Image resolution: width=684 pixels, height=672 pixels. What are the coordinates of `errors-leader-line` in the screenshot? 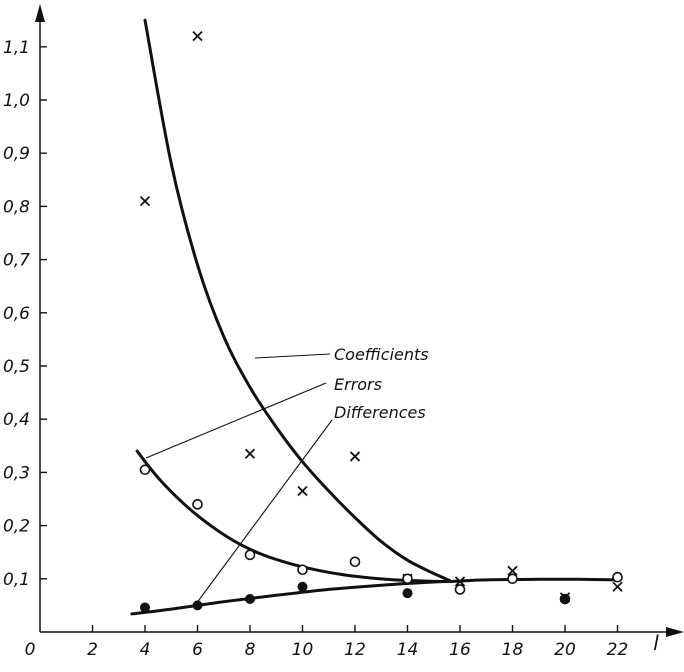 It's located at (236, 420).